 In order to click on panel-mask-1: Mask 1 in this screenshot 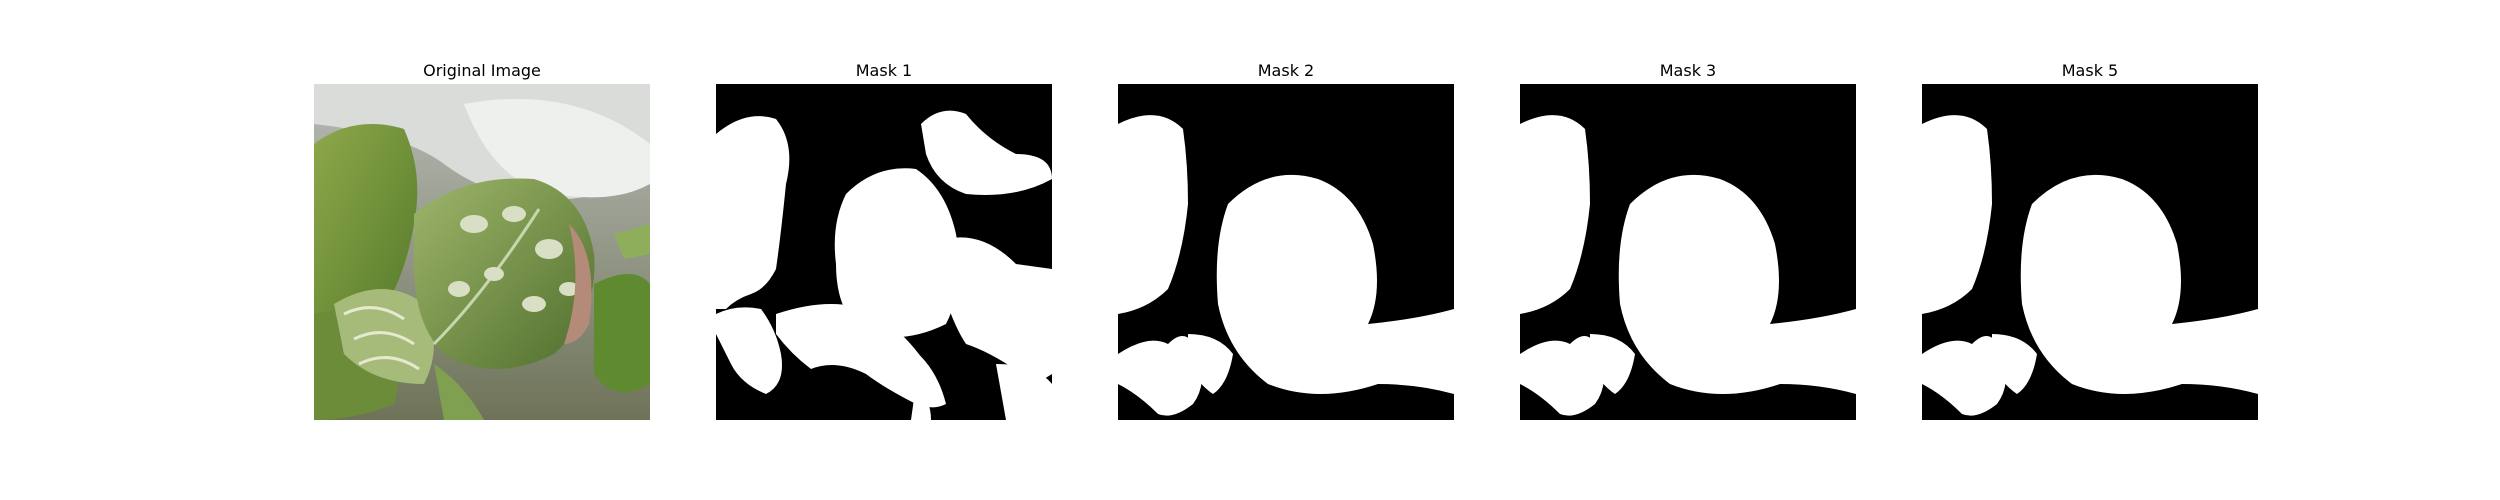, I will do `click(884, 239)`.